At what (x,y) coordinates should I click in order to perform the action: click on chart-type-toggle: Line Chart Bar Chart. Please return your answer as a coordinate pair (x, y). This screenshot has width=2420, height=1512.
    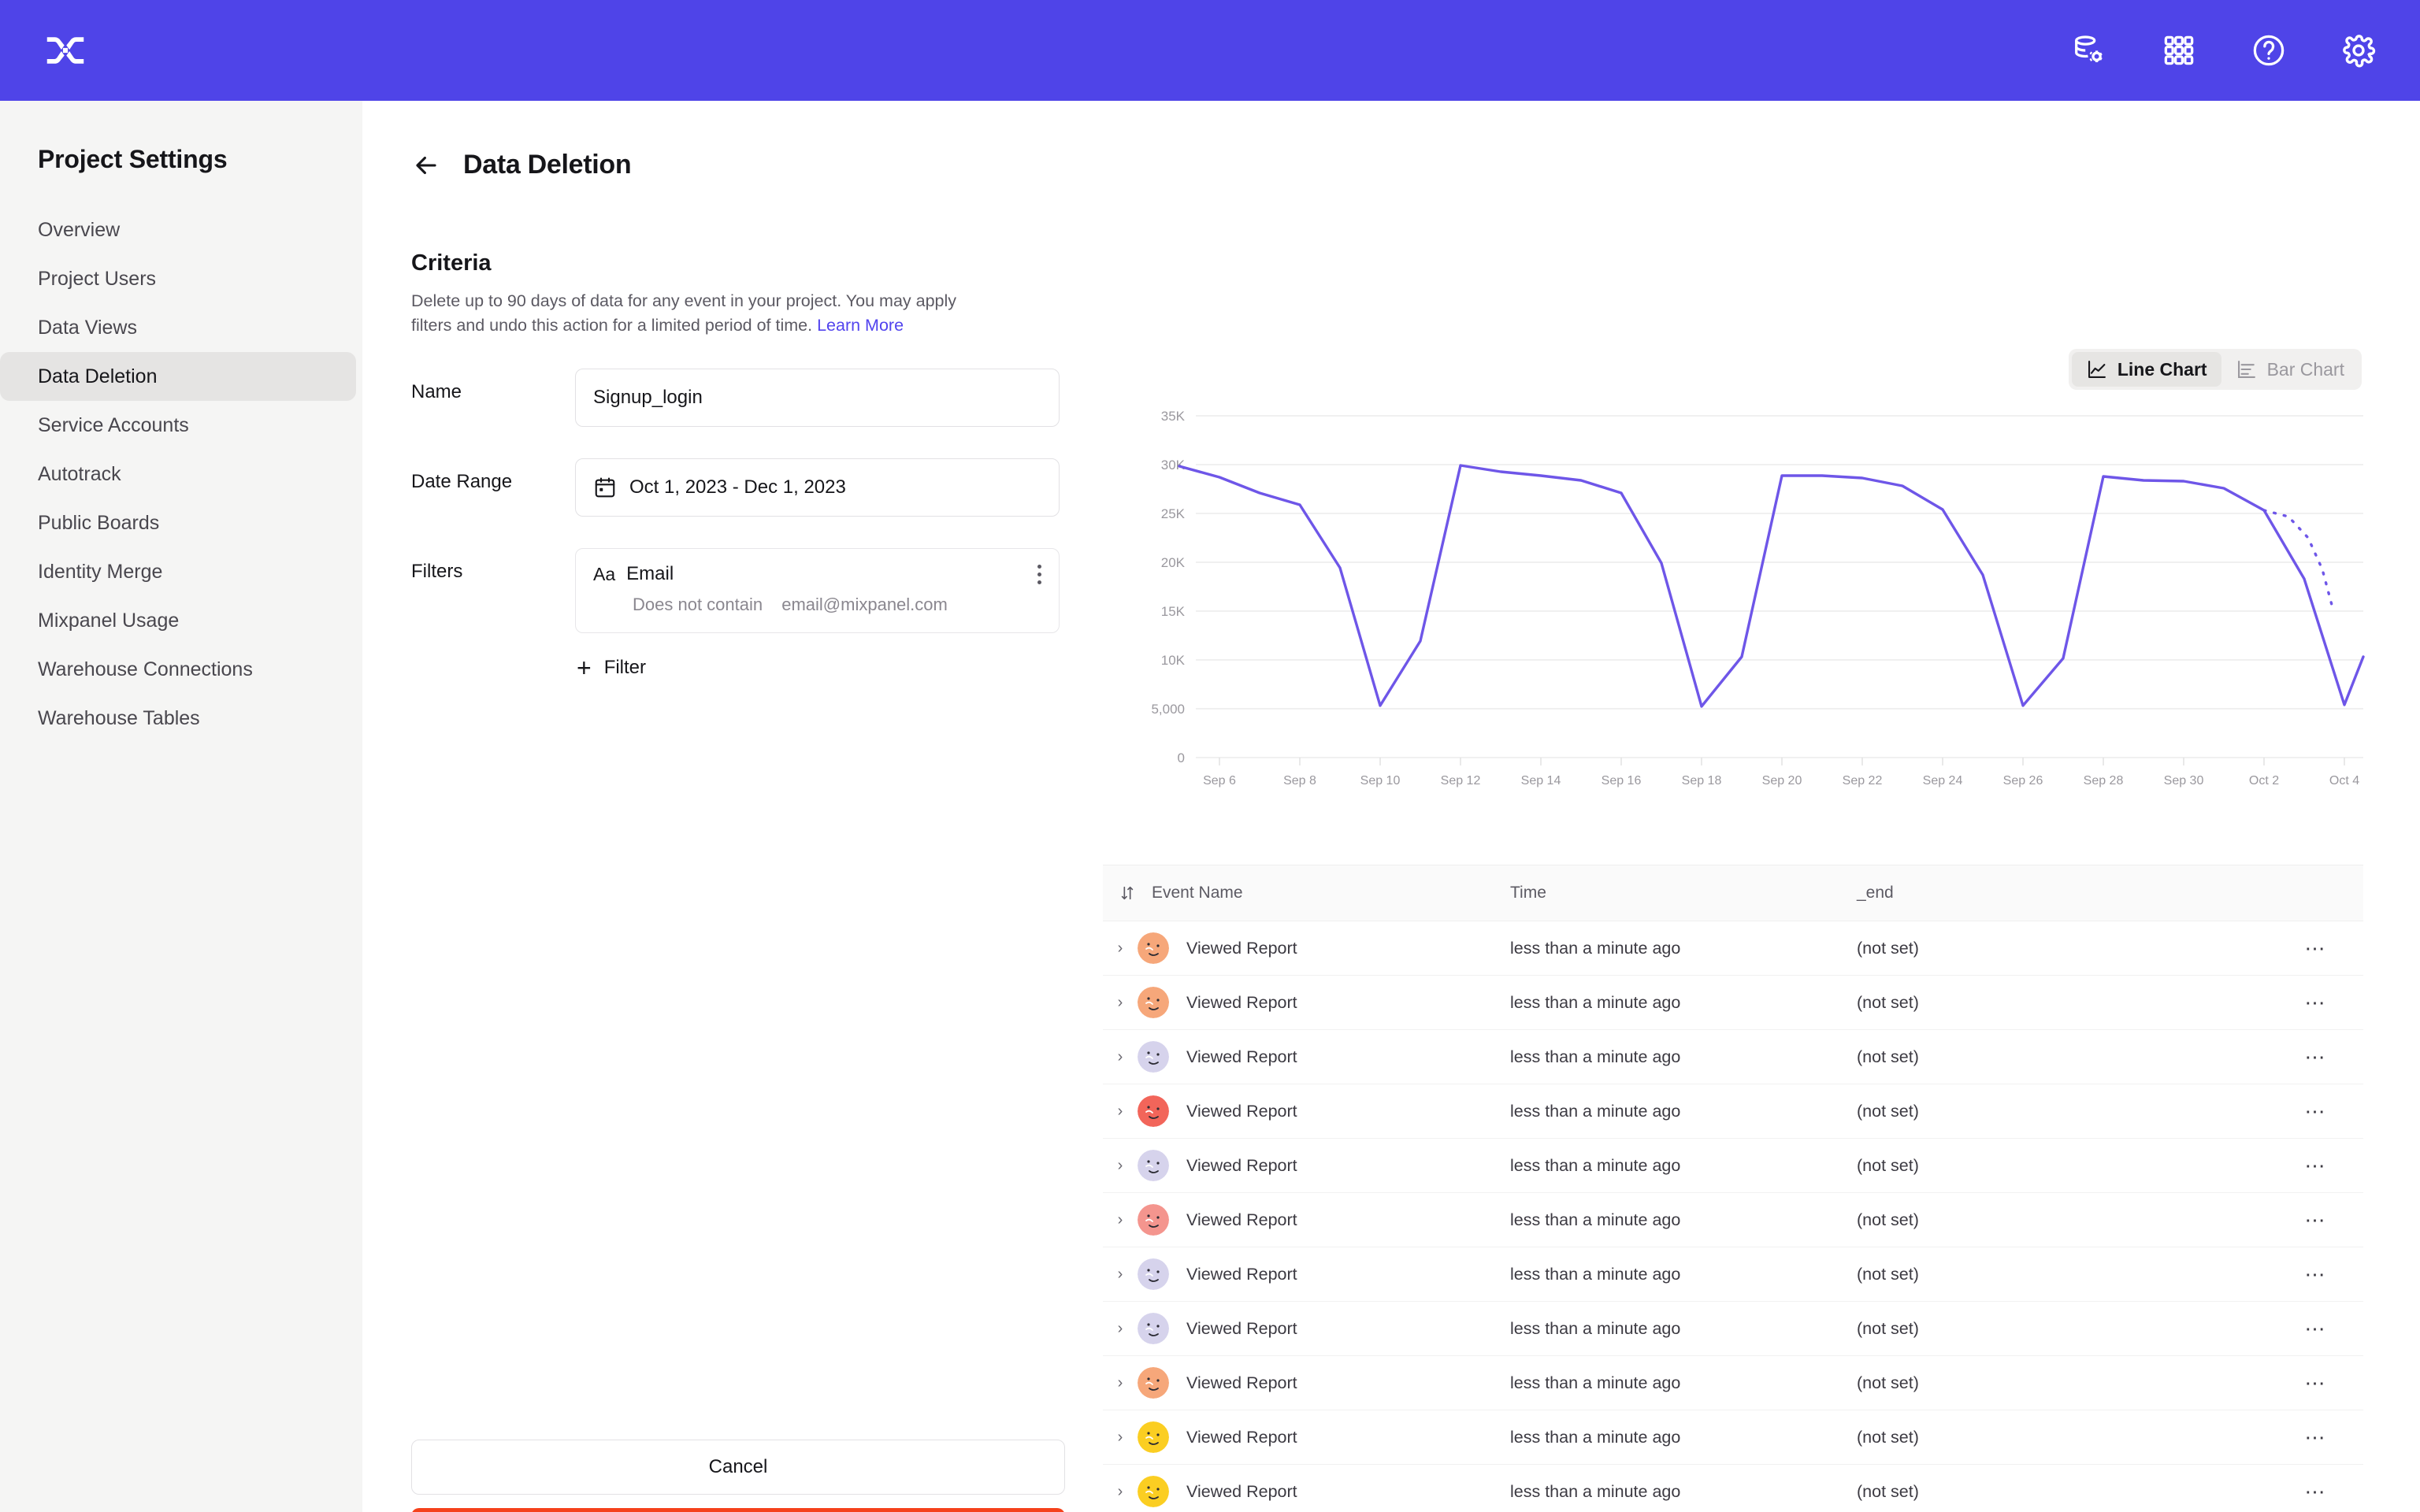
    Looking at the image, I should click on (2215, 369).